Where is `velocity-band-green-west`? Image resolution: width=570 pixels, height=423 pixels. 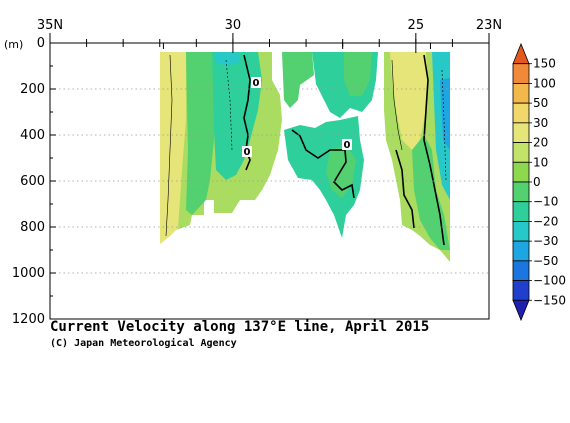 velocity-band-green-west is located at coordinates (201, 133).